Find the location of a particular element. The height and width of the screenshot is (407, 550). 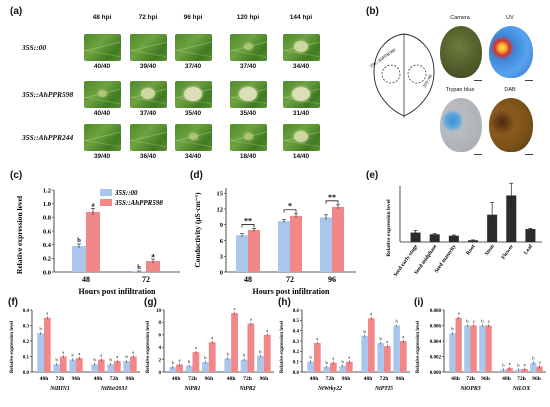

timepoint-header: 72 hpi is located at coordinates (148, 17).